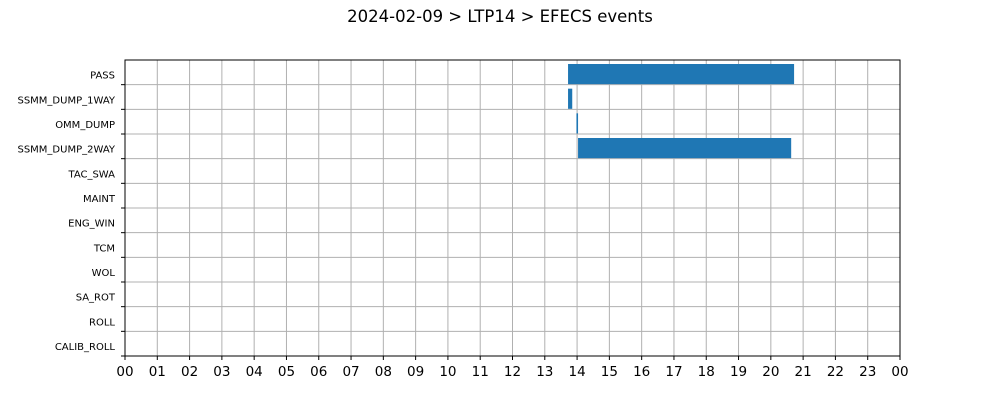 Image resolution: width=1000 pixels, height=400 pixels. What do you see at coordinates (577, 123) in the screenshot?
I see `event-bar-omm-dump` at bounding box center [577, 123].